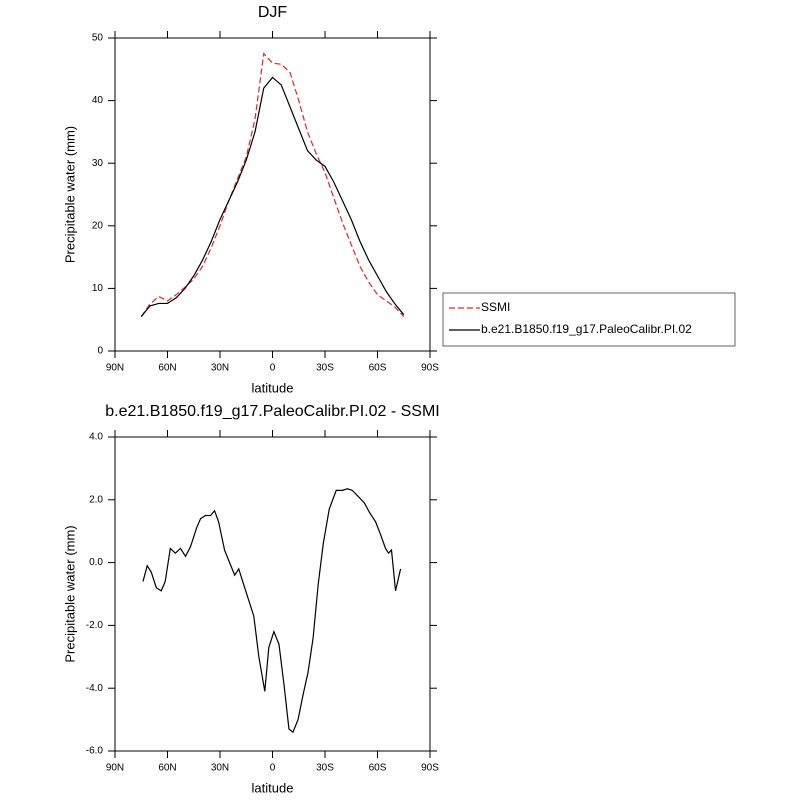 Image resolution: width=800 pixels, height=800 pixels. What do you see at coordinates (95, 751) in the screenshot?
I see `y-tick-label: -6.0` at bounding box center [95, 751].